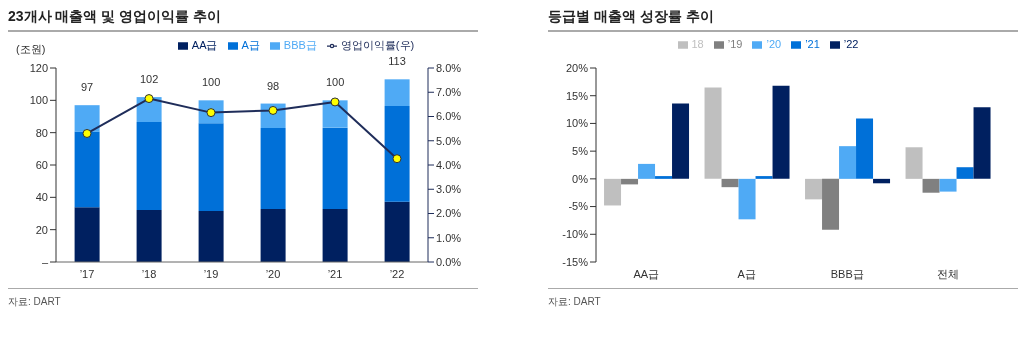 The image size is (1027, 355). Describe the element at coordinates (149, 79) in the screenshot. I see `total-label: 102` at that location.